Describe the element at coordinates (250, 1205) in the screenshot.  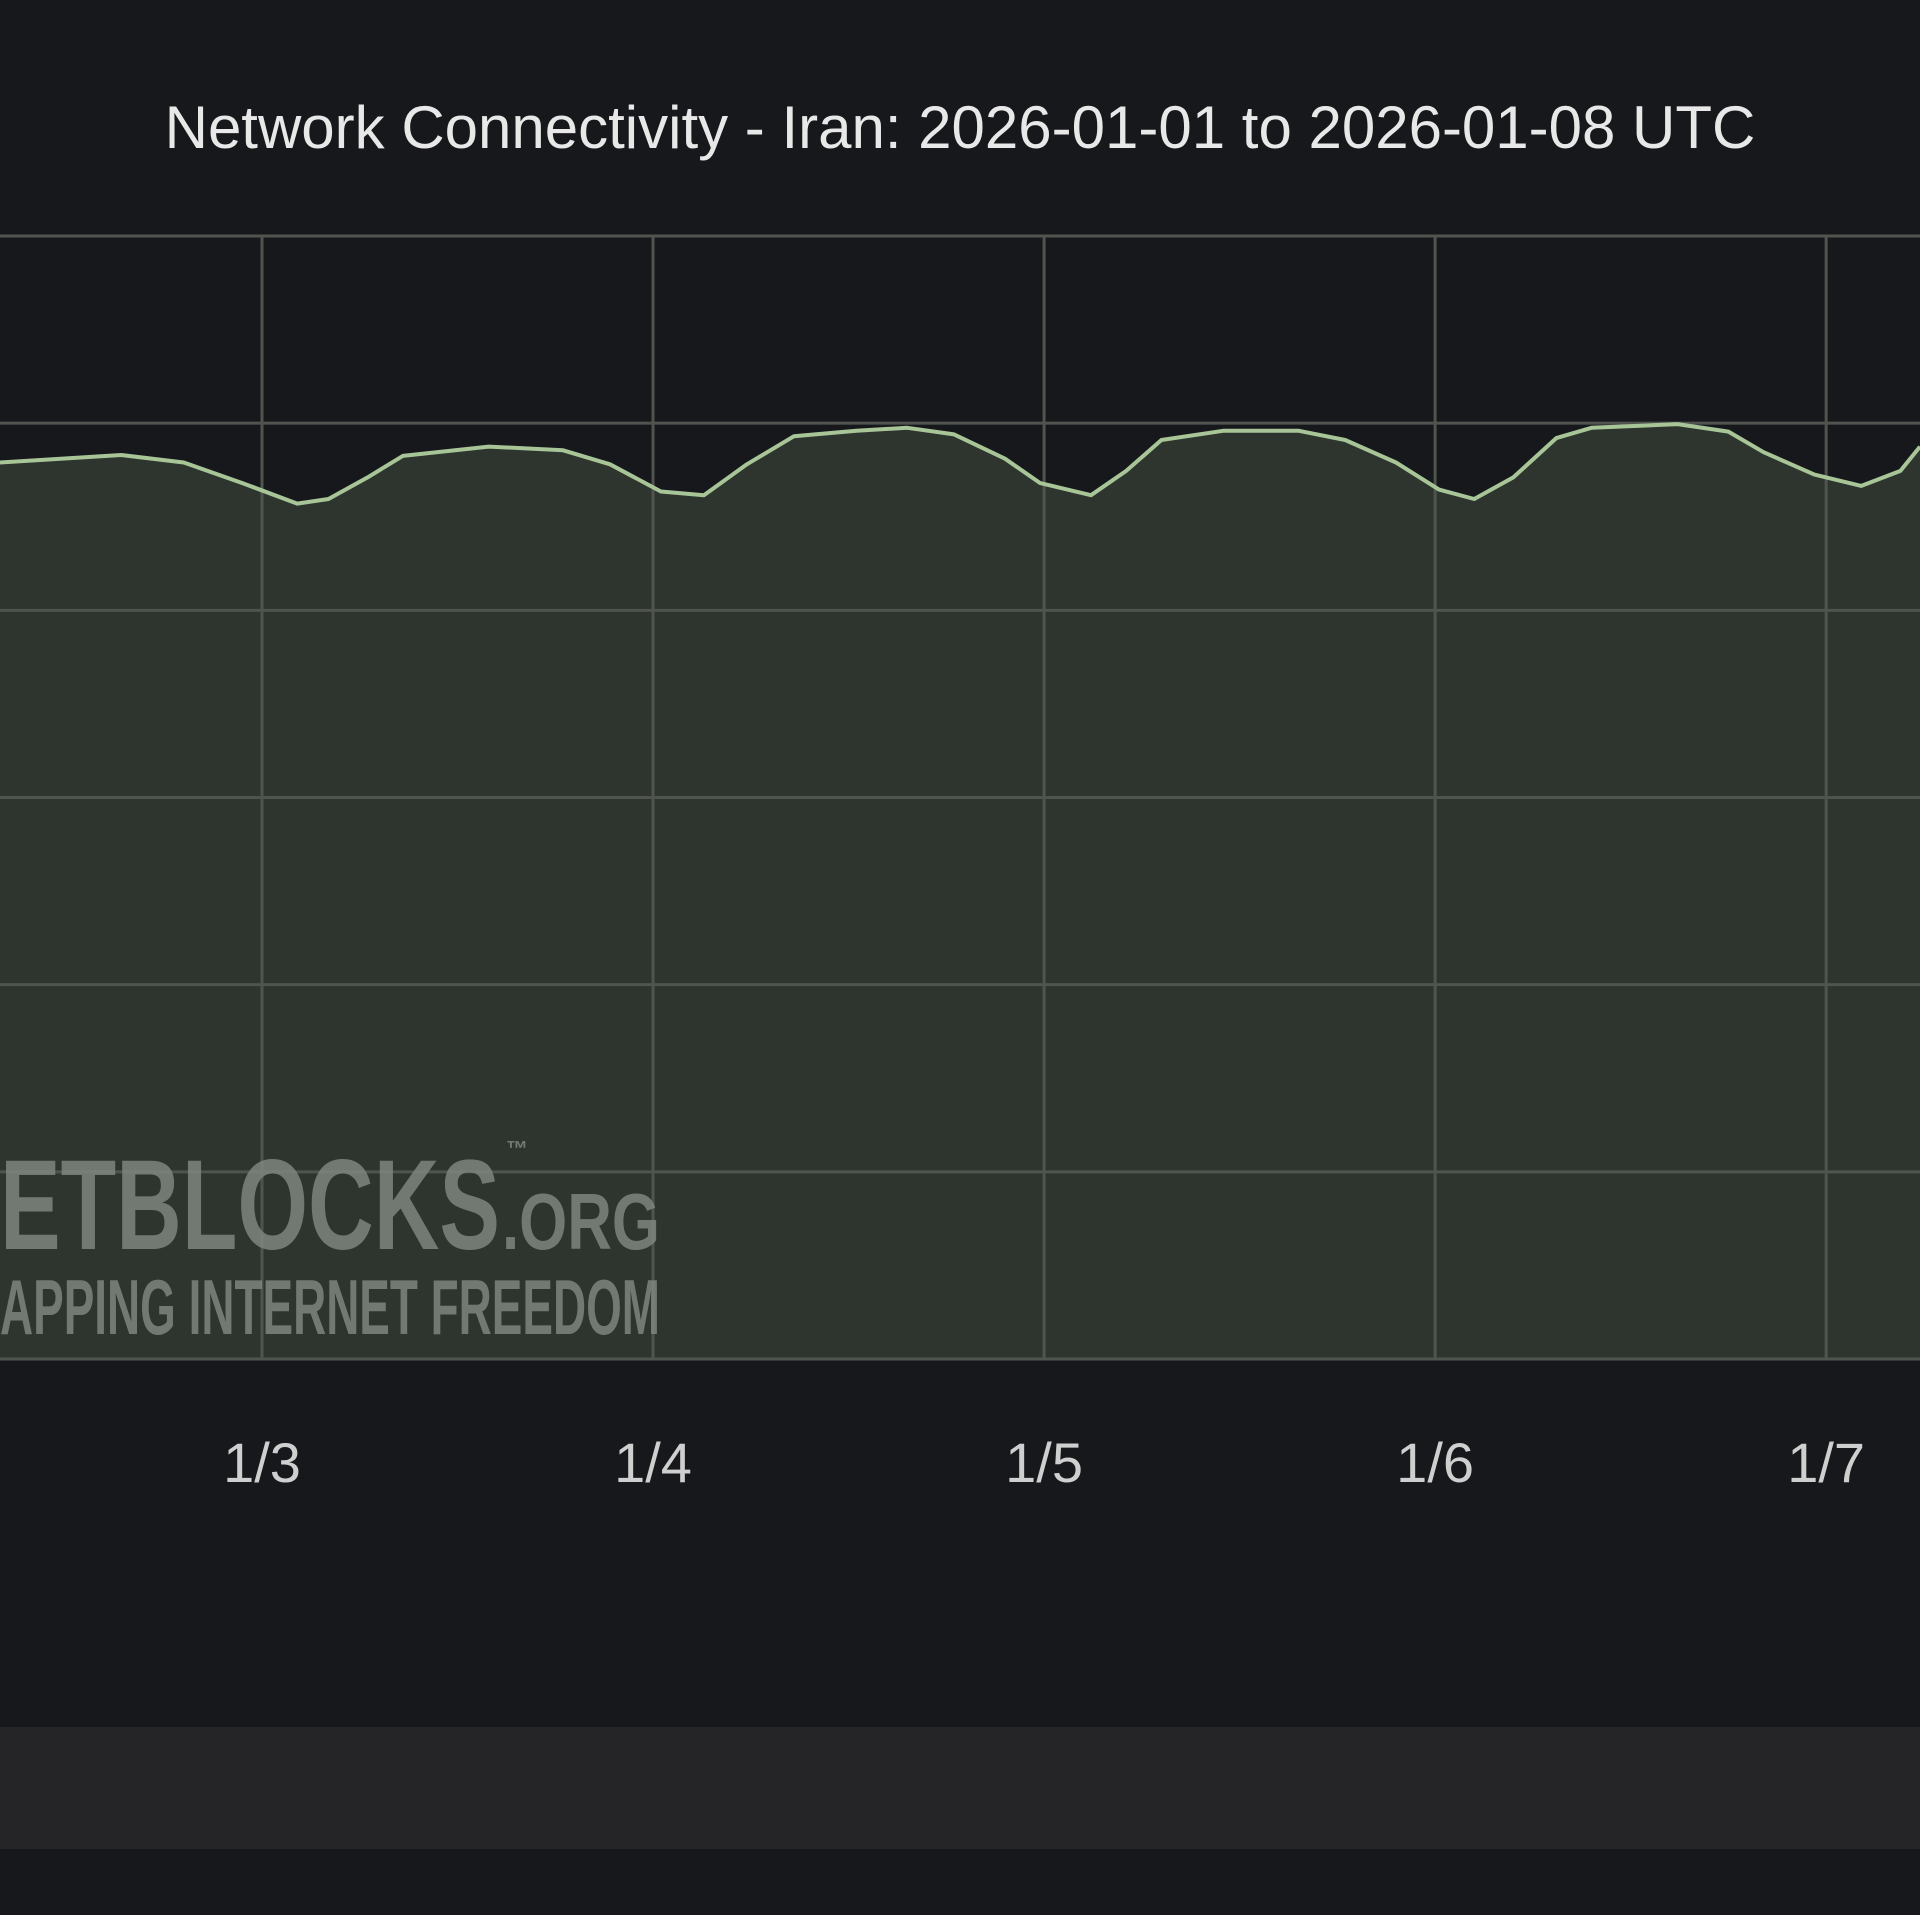
I see `watermark-brand: ETBLOCKS` at that location.